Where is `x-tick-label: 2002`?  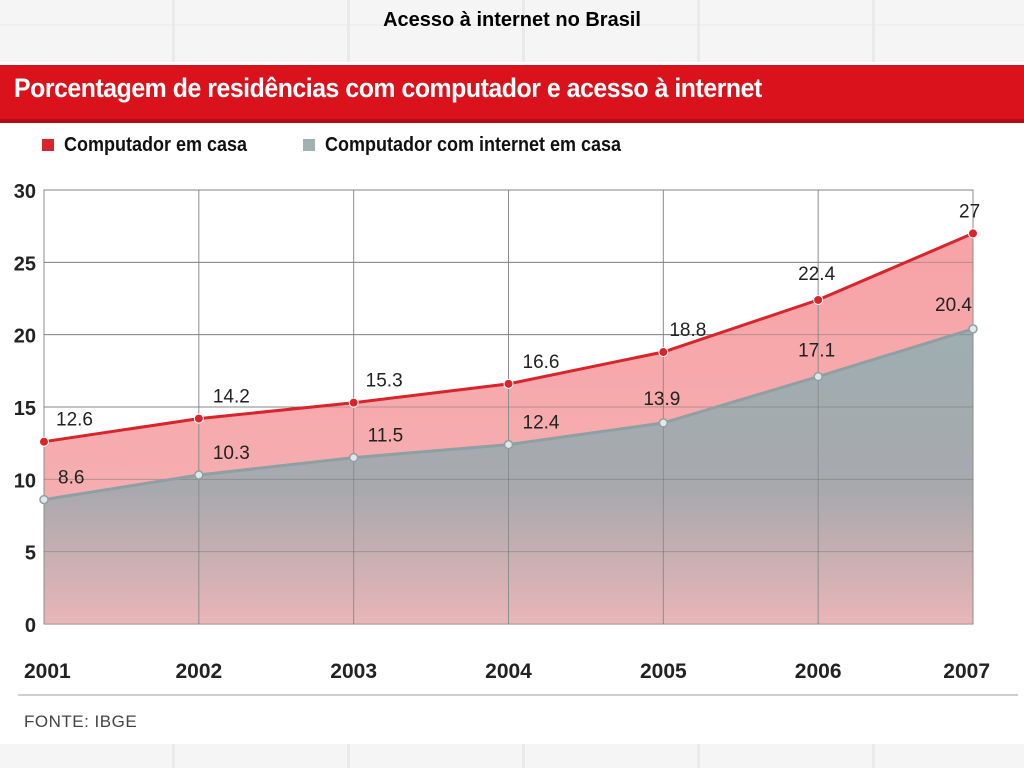 x-tick-label: 2002 is located at coordinates (198, 671).